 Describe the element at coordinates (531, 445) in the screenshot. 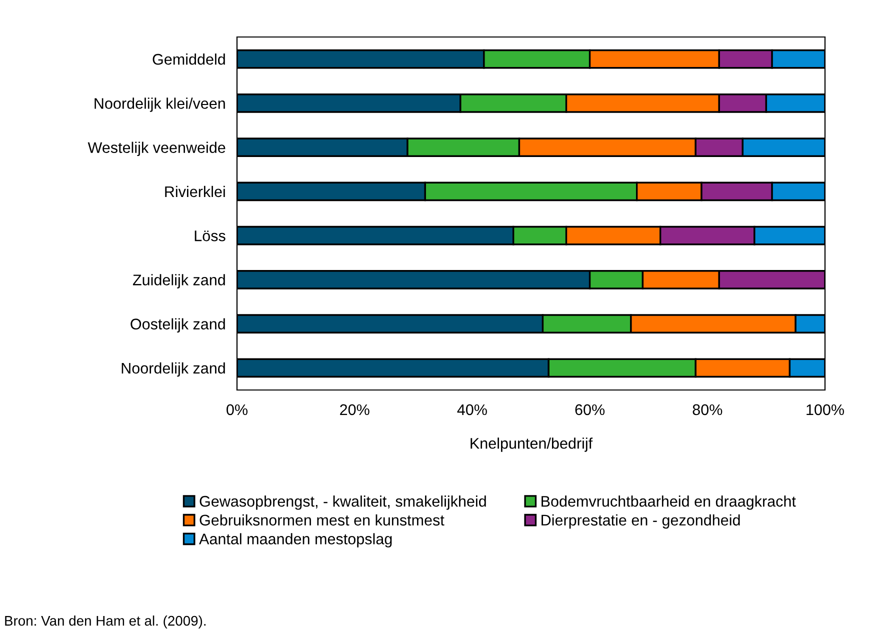

I see `x-axis-title: Knelpunten/bedrijf` at that location.